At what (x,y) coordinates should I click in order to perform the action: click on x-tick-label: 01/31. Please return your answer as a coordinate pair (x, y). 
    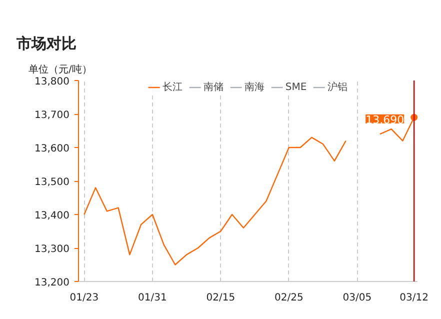
    Looking at the image, I should click on (152, 298).